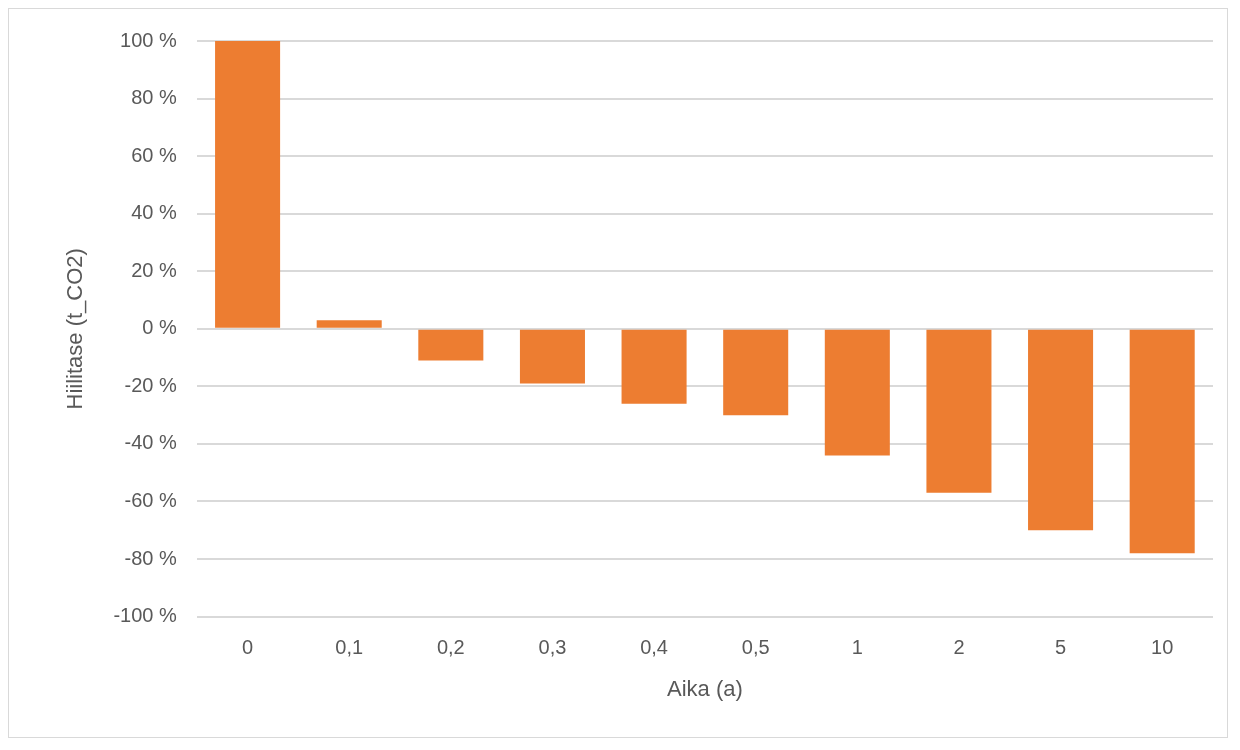 This screenshot has width=1240, height=750. What do you see at coordinates (349, 647) in the screenshot?
I see `x-tick-label: 0,1` at bounding box center [349, 647].